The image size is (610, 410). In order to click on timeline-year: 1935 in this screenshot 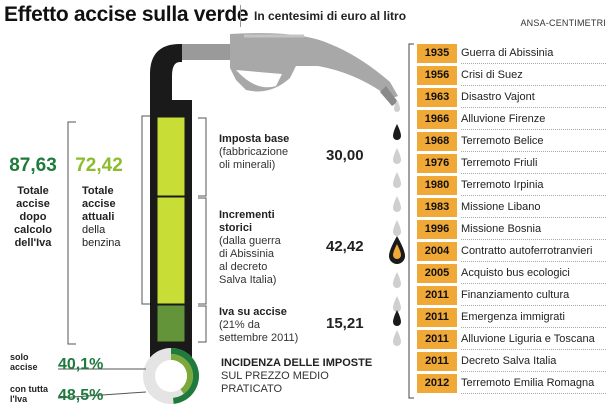, I will do `click(437, 53)`.